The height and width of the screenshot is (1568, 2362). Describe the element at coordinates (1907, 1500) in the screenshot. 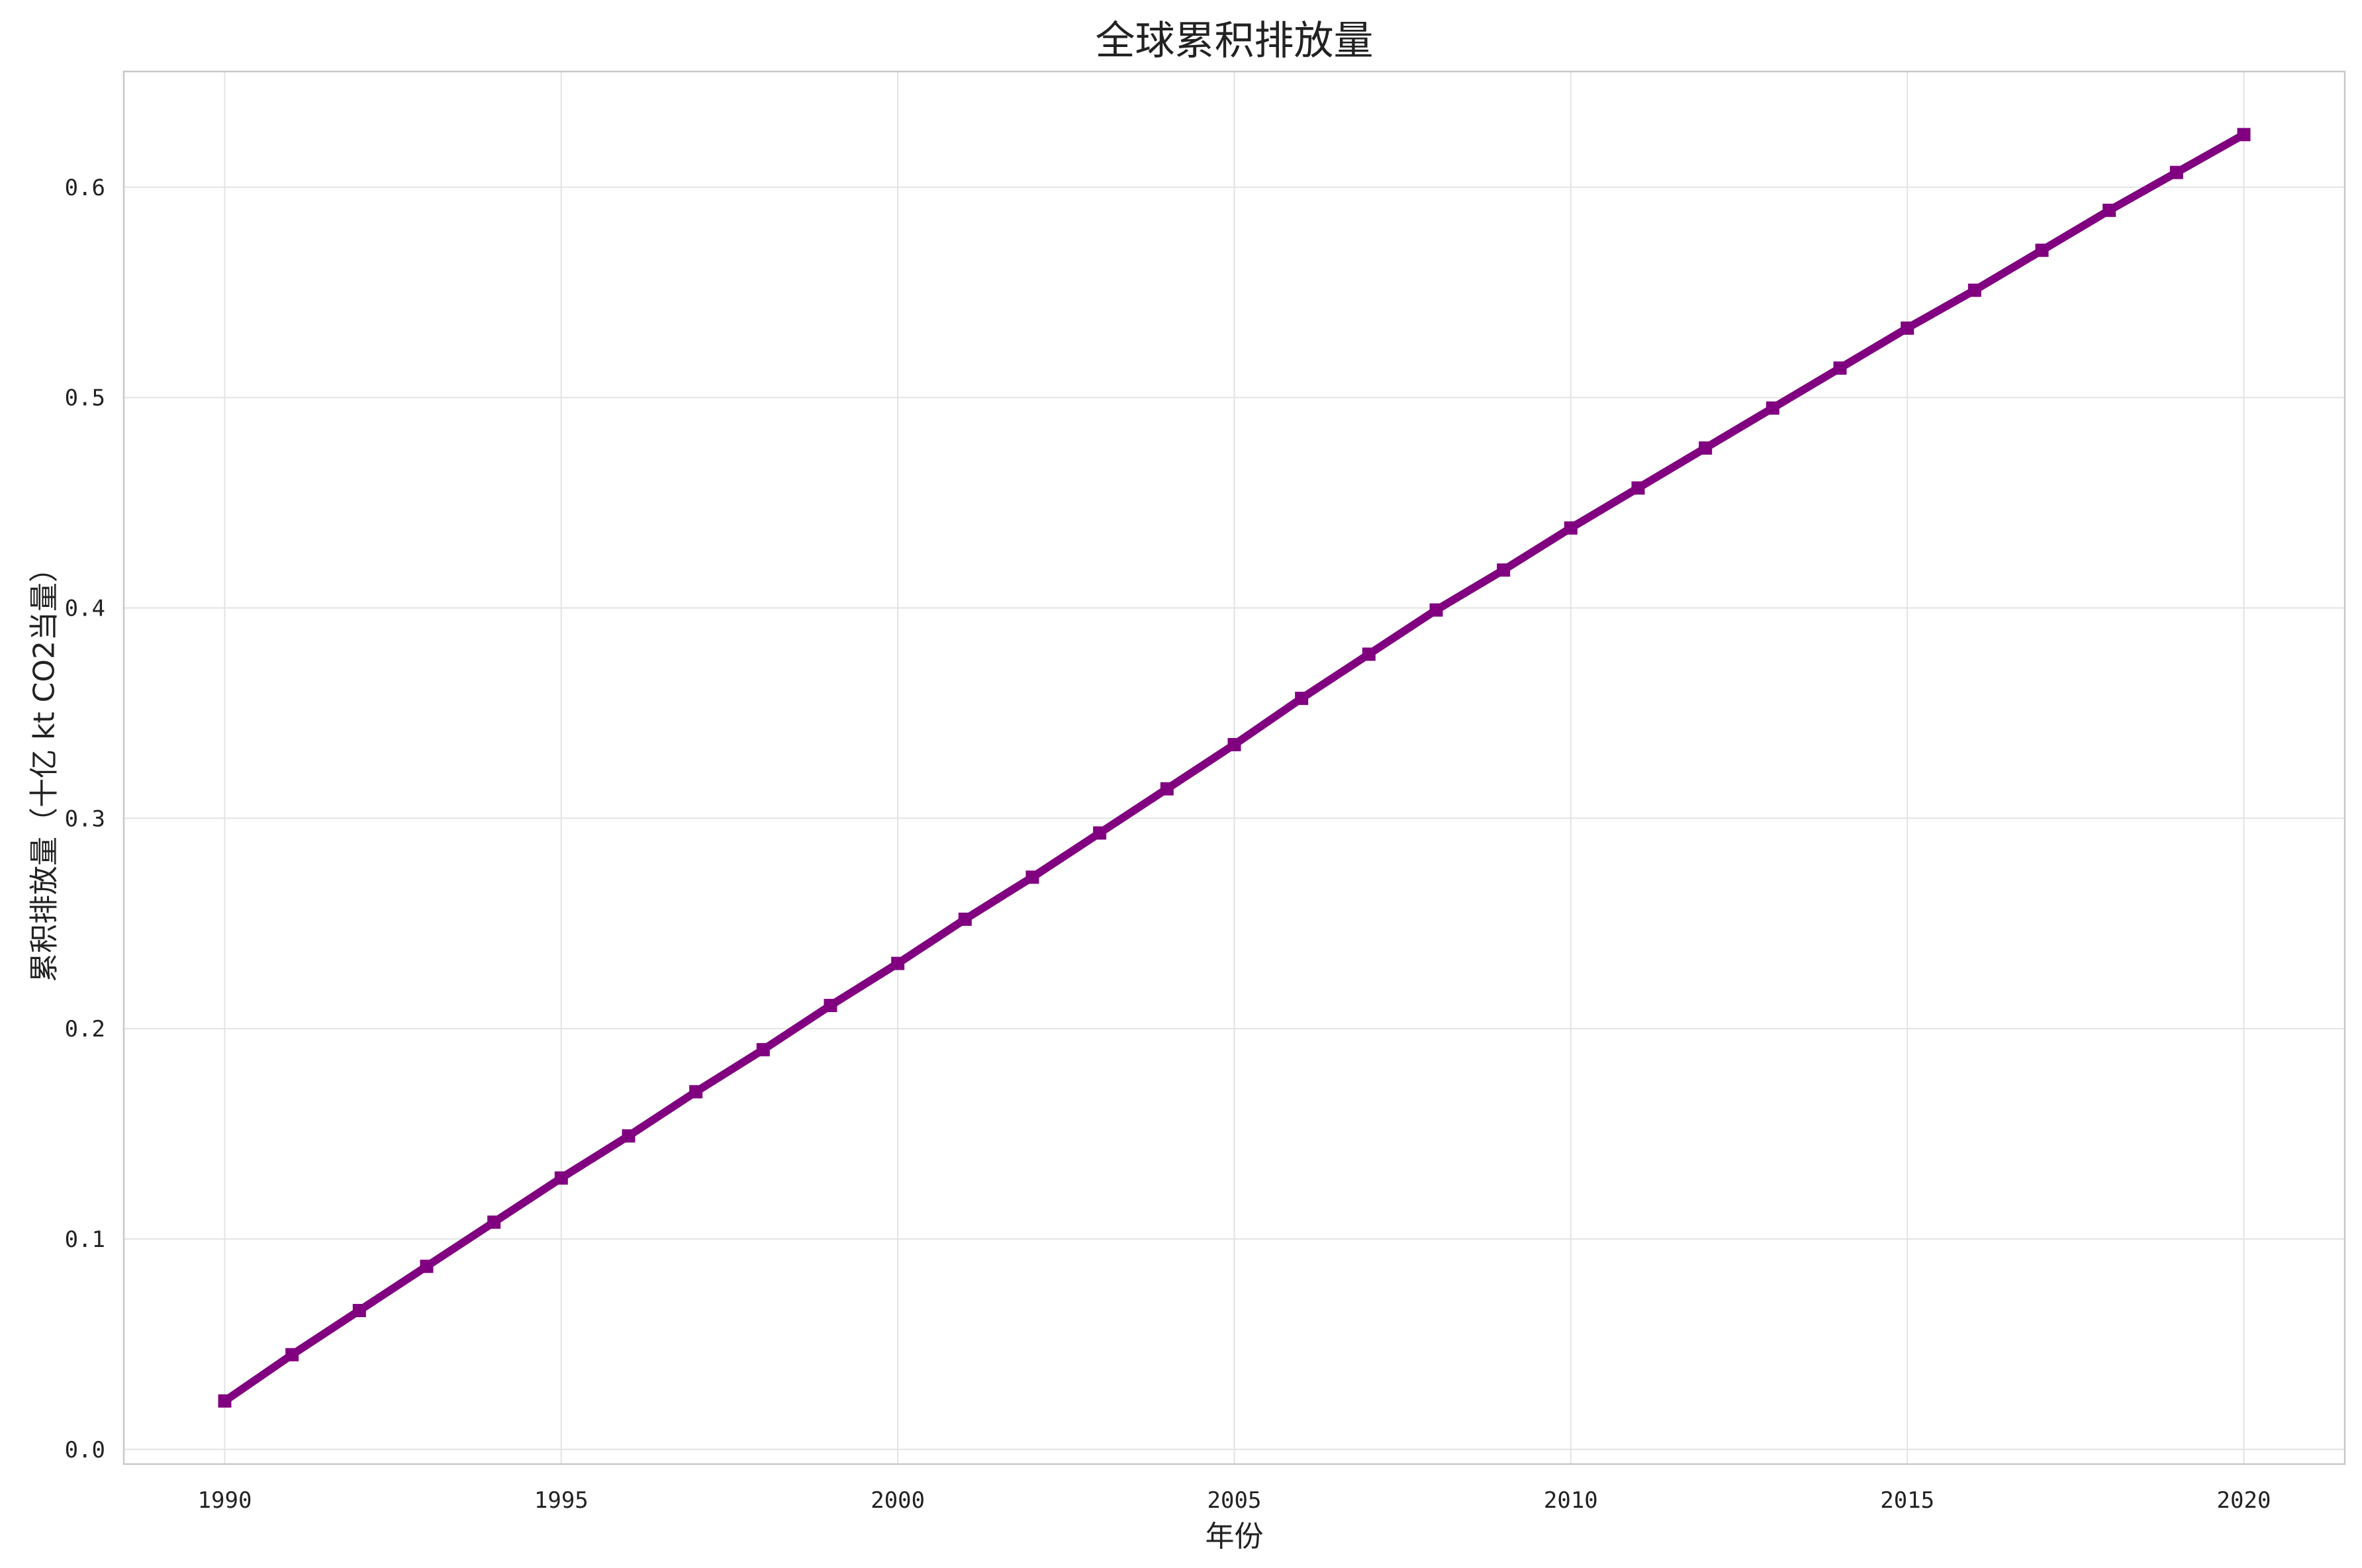

I see `x-tick-label: 2015` at that location.